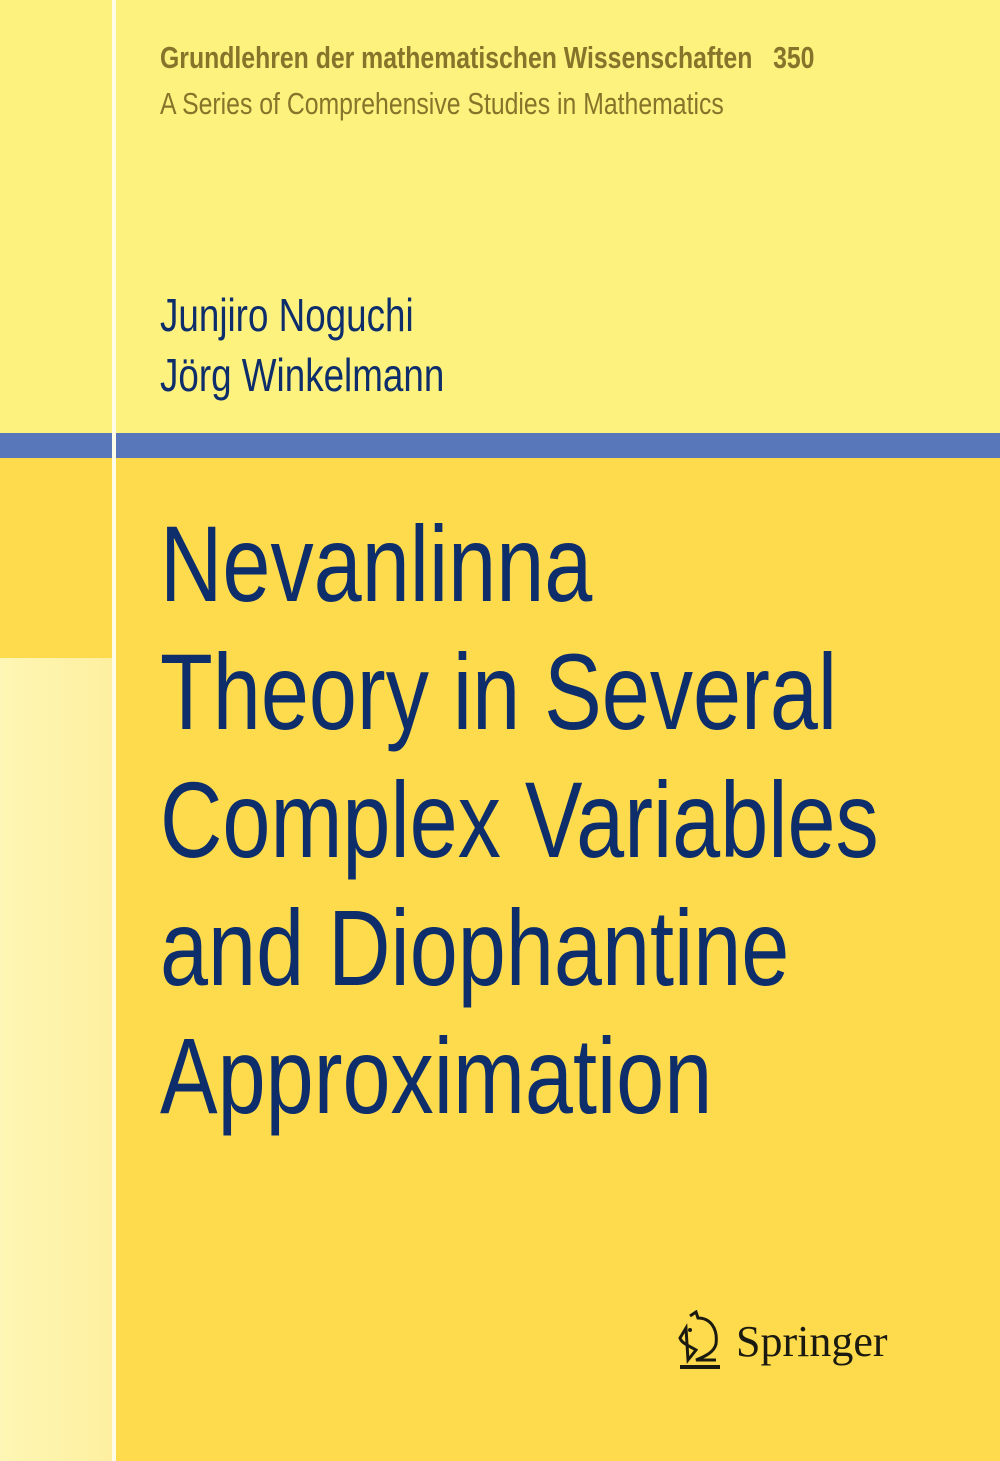 The width and height of the screenshot is (1000, 1461). What do you see at coordinates (500, 445) in the screenshot?
I see `blue-band` at bounding box center [500, 445].